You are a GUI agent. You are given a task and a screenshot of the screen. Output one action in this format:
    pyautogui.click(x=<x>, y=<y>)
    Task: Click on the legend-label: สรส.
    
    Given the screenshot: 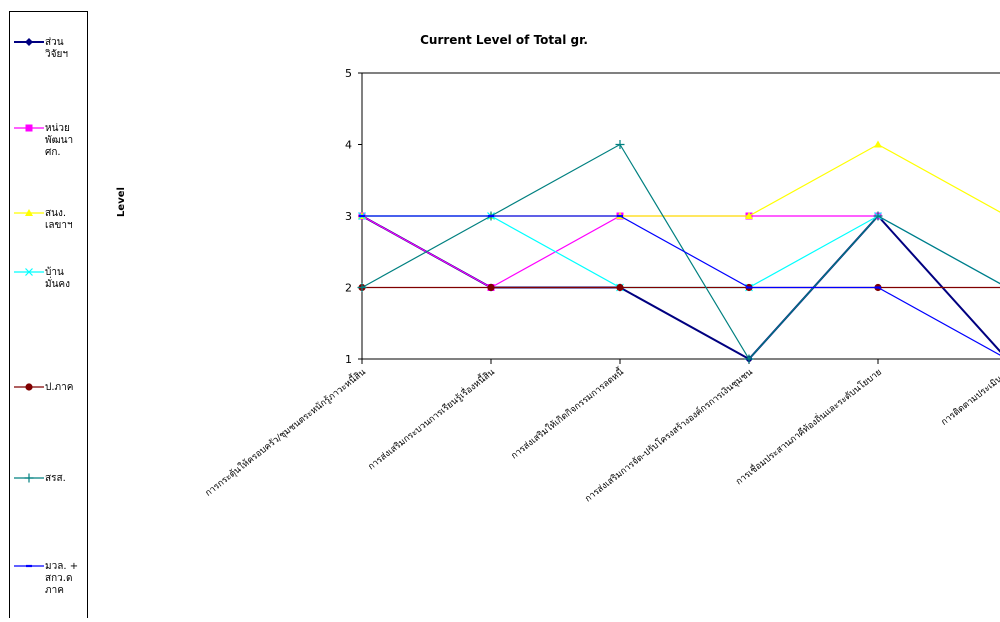 What is the action you would take?
    pyautogui.click(x=55, y=478)
    